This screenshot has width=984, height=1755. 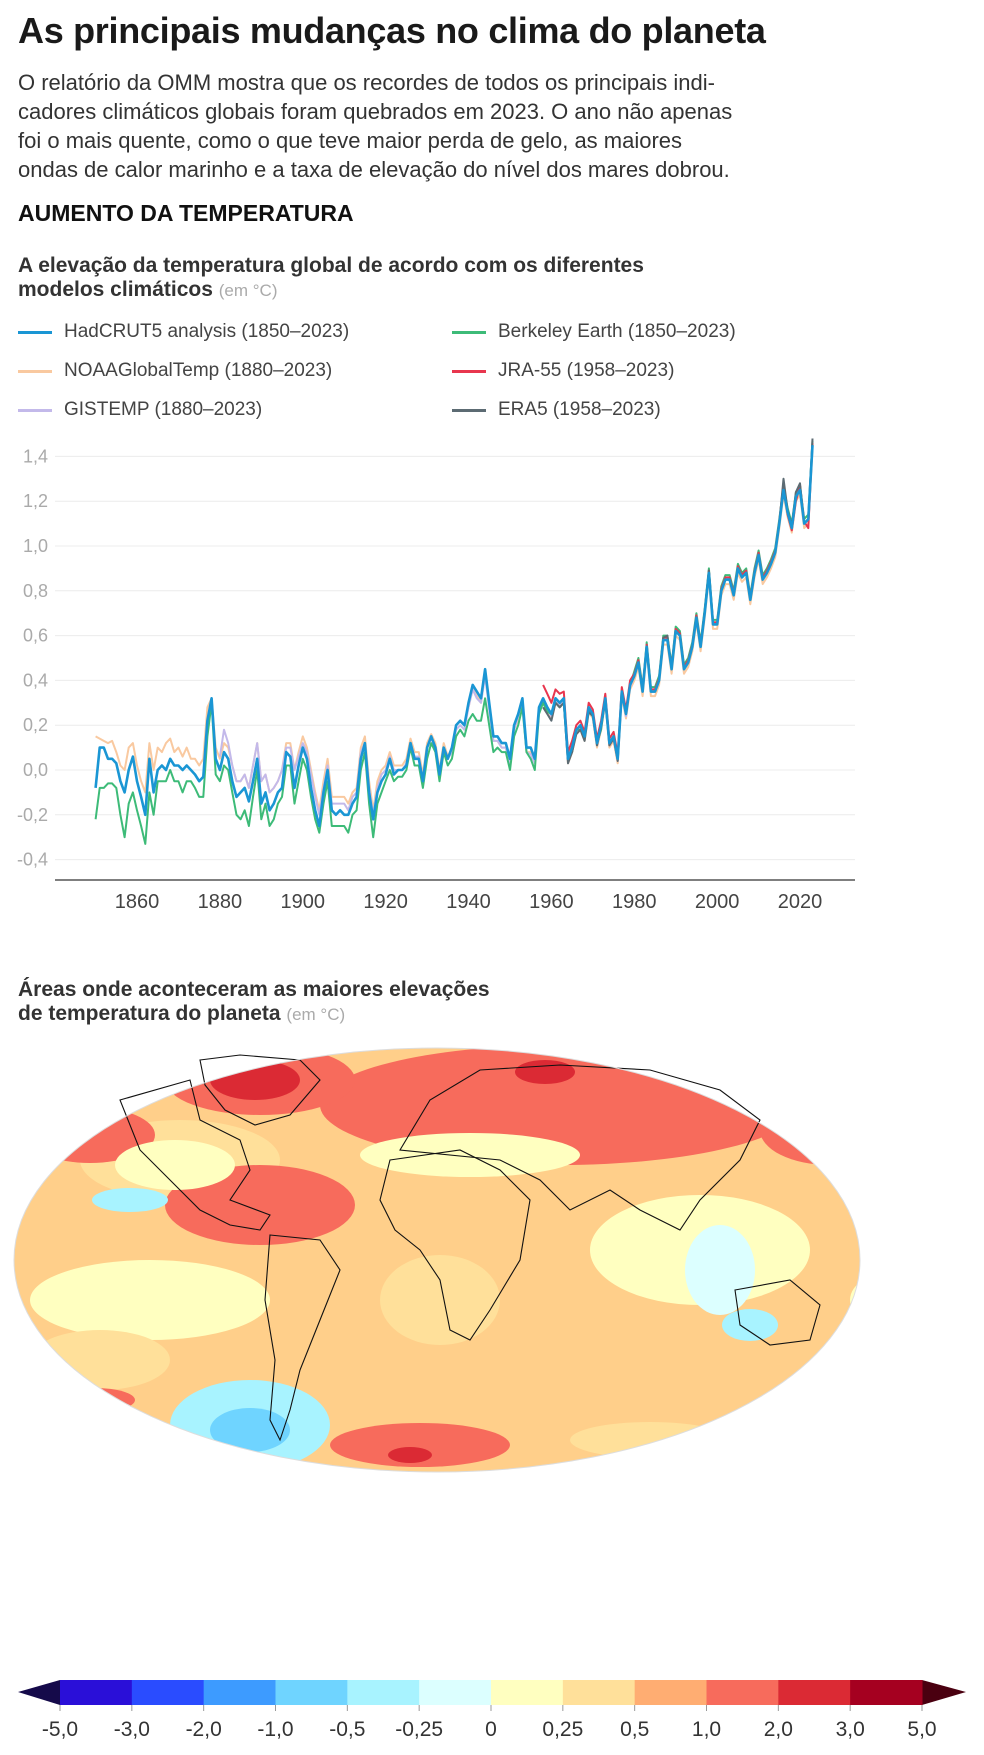 What do you see at coordinates (850, 1729) in the screenshot?
I see `colorbar-tick-label: 3,0` at bounding box center [850, 1729].